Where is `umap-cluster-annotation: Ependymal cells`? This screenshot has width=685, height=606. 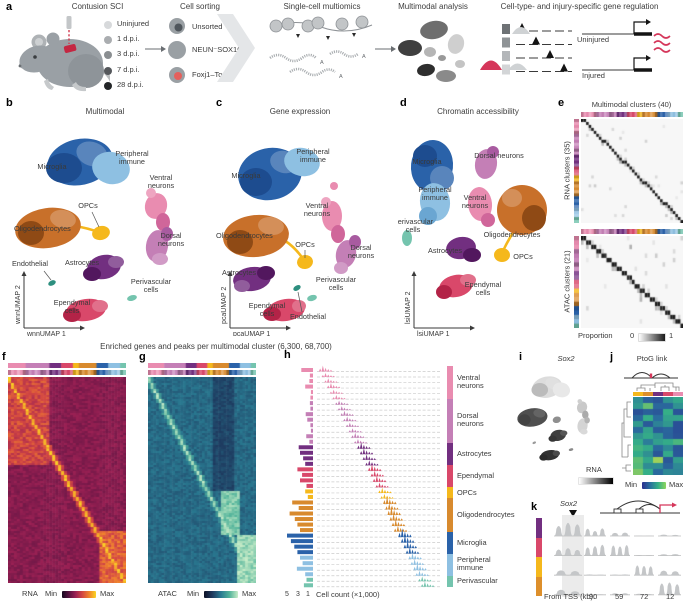 umap-cluster-annotation: Ependymal cells is located at coordinates (483, 288).